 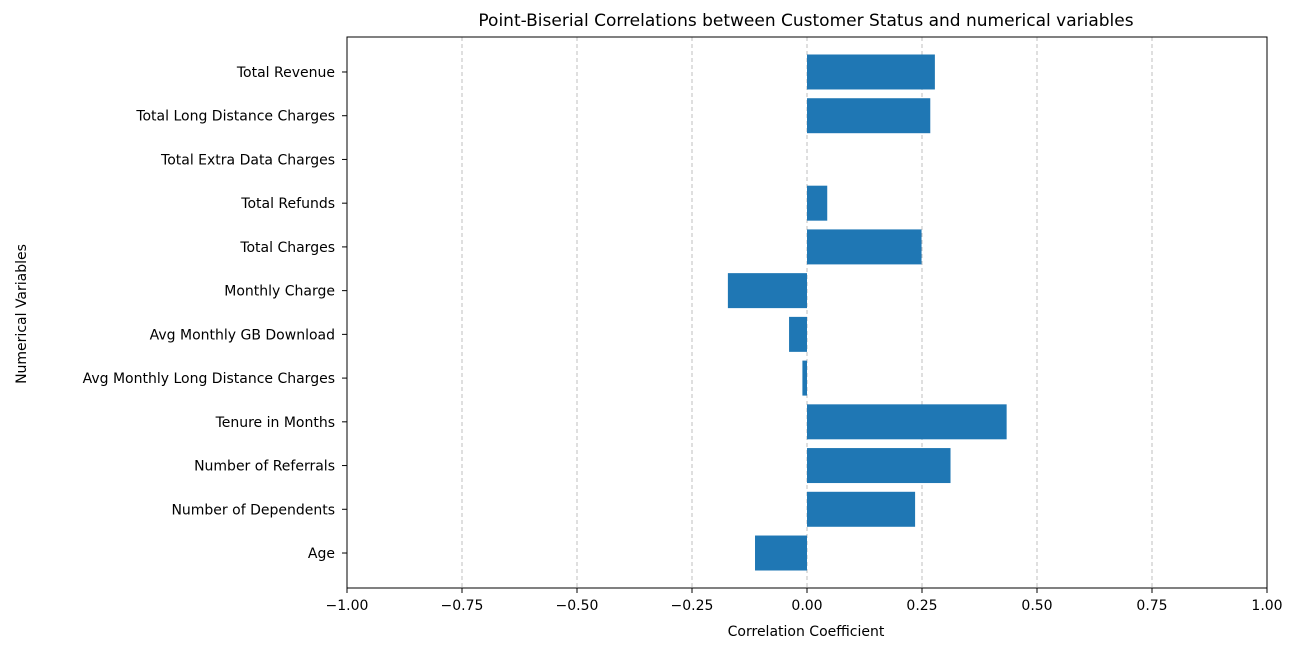 What do you see at coordinates (577, 606) in the screenshot?
I see `x-tick-label: −0.50` at bounding box center [577, 606].